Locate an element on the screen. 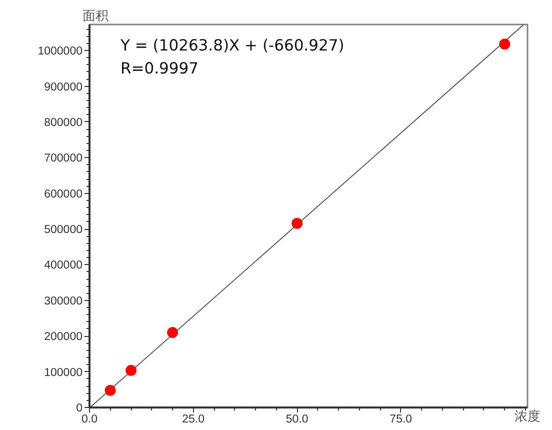 The height and width of the screenshot is (430, 552). y-tick-label: 200000 is located at coordinates (63, 337).